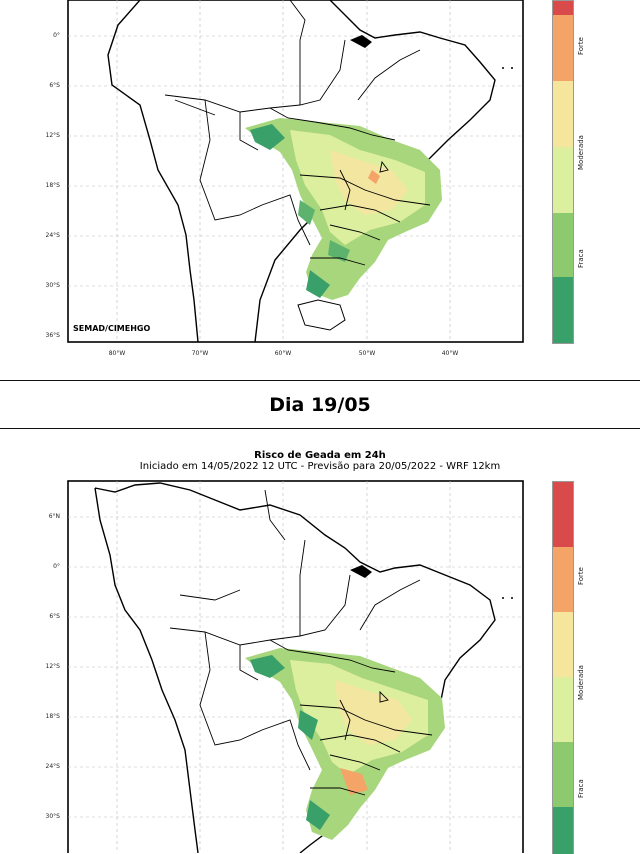 The height and width of the screenshot is (854, 640). Describe the element at coordinates (581, 788) in the screenshot. I see `colorbar-label-fraca: Fraca` at that location.